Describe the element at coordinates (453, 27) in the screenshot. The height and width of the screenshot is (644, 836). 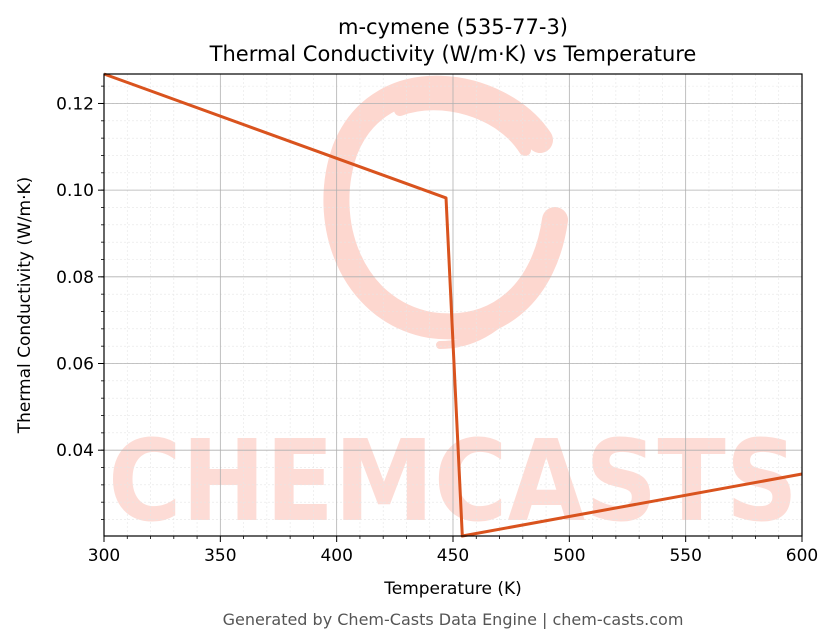
I see `chart-title-line1: m-cymene (535-77-3)` at that location.